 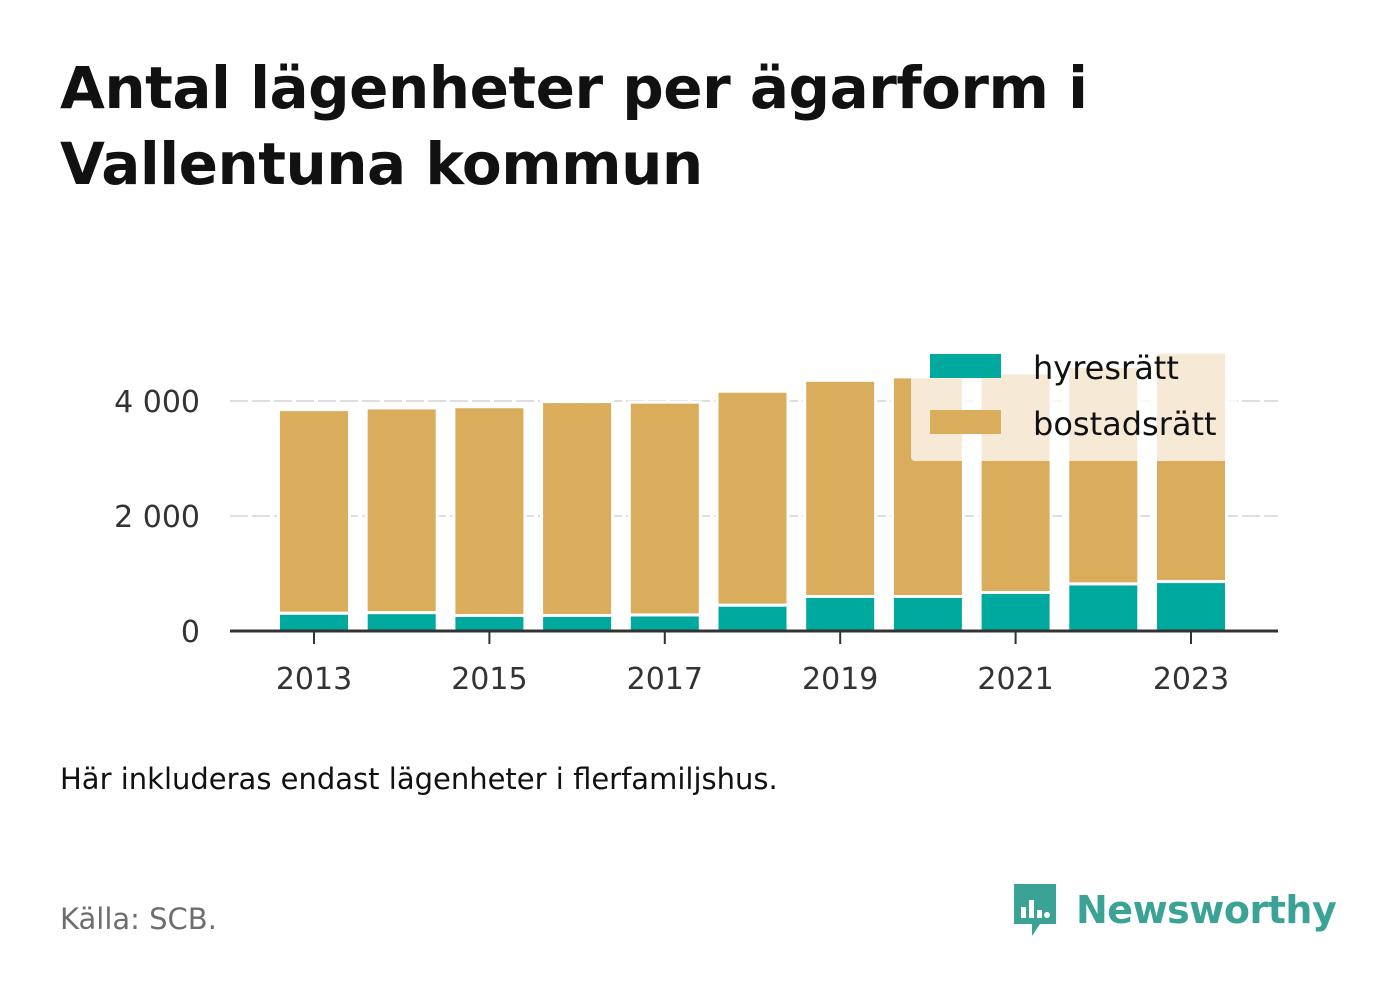 I want to click on y-tick-label: 0, so click(x=190, y=632).